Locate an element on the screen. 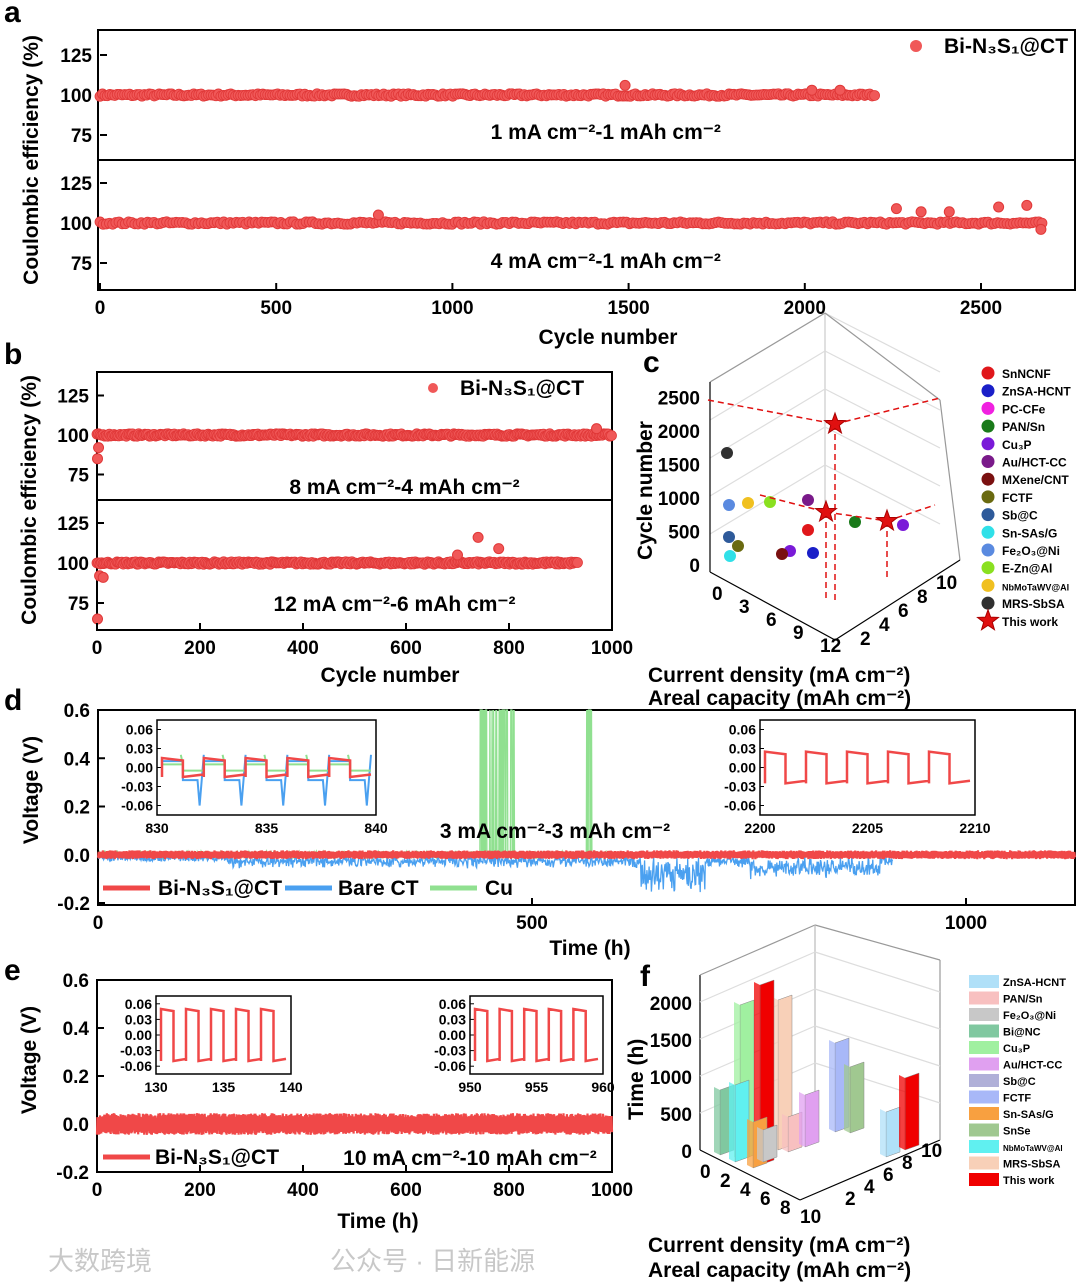 The width and height of the screenshot is (1080, 1283). y-tick-label: 100 is located at coordinates (76, 224).